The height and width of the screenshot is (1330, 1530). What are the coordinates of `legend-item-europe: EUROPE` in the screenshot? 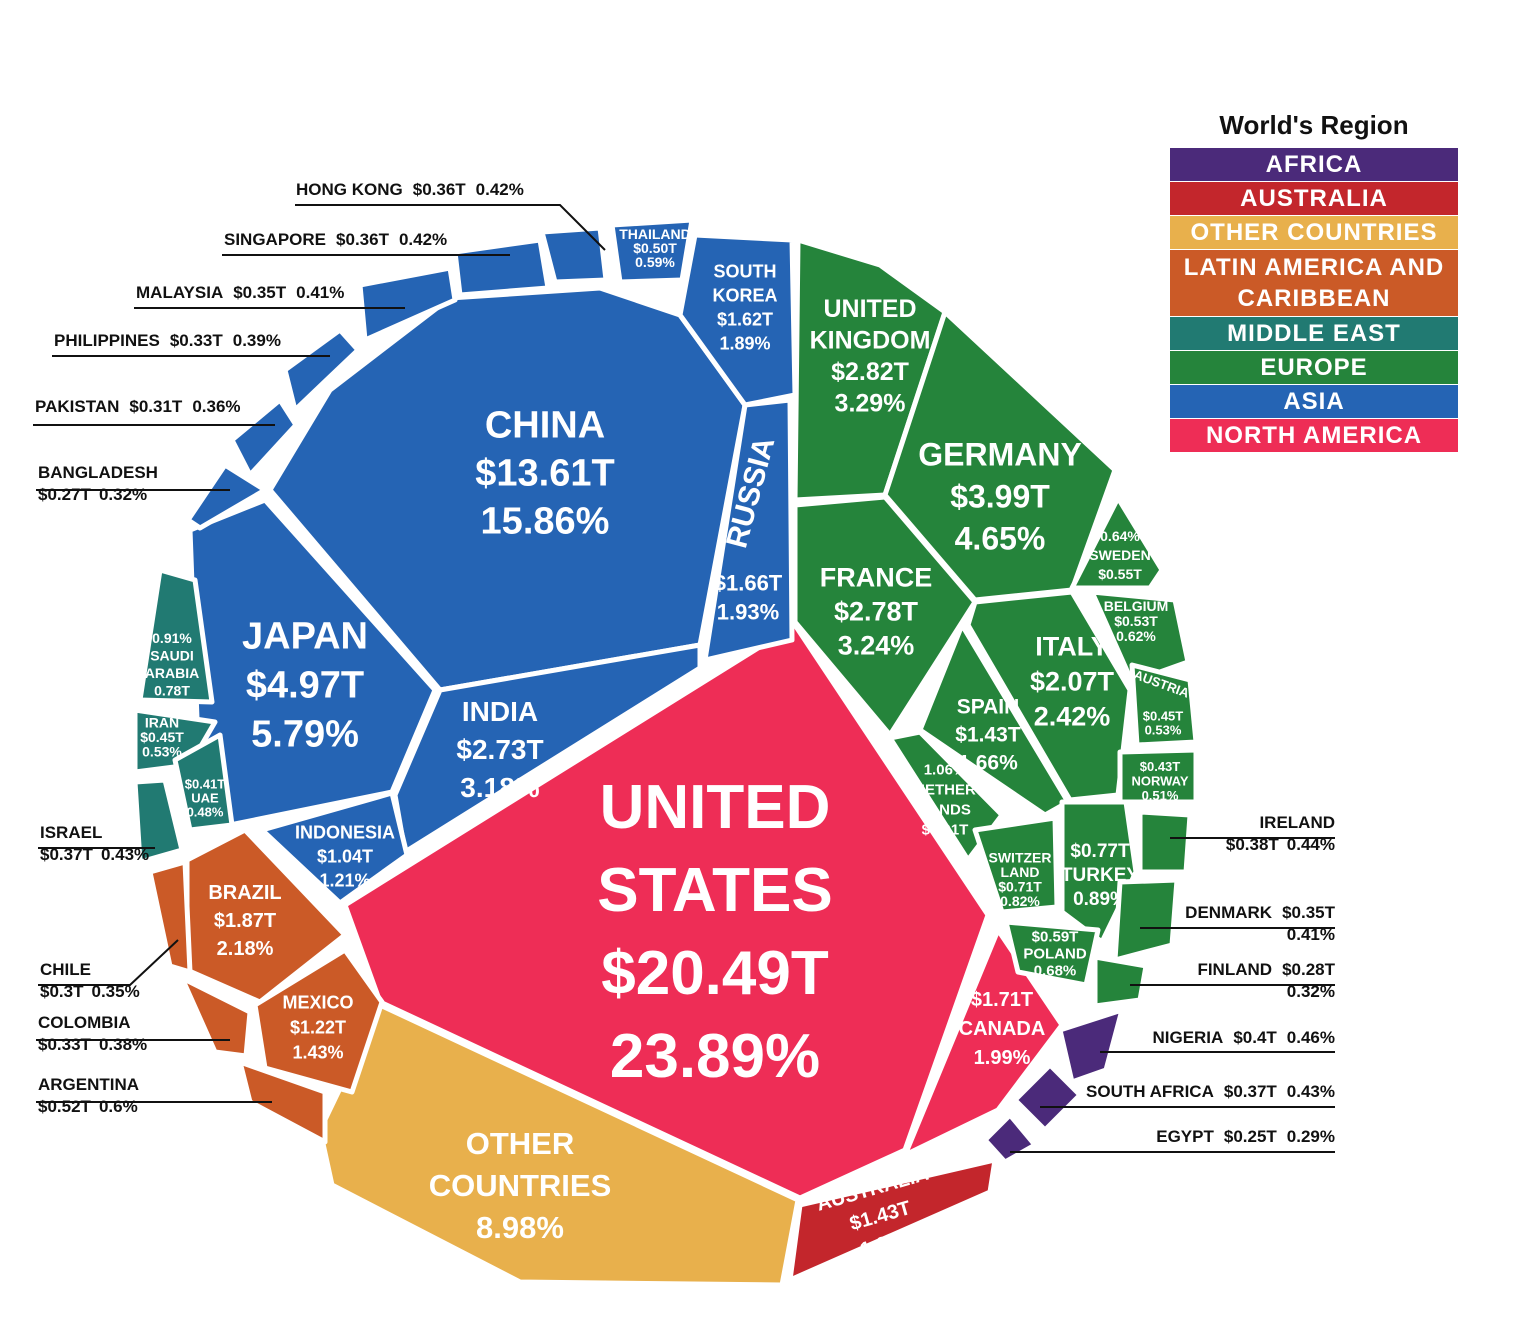 It's located at (1314, 368).